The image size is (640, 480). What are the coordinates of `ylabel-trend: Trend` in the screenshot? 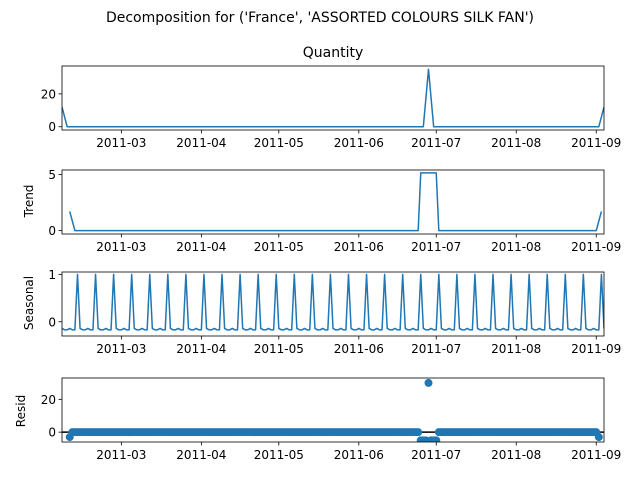 It's located at (29, 202).